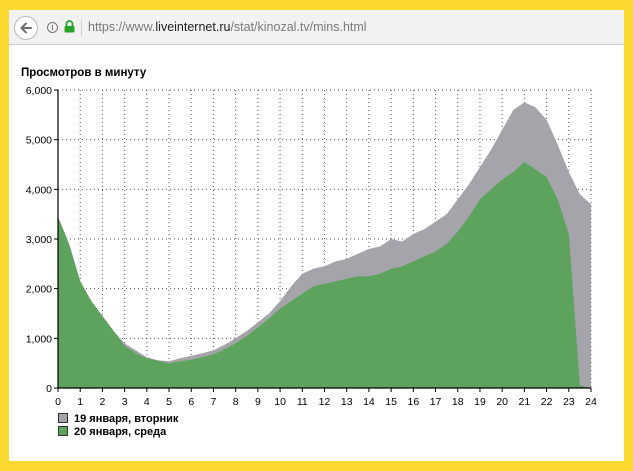 Image resolution: width=633 pixels, height=471 pixels. Describe the element at coordinates (147, 402) in the screenshot. I see `x-tick-label: 4` at that location.